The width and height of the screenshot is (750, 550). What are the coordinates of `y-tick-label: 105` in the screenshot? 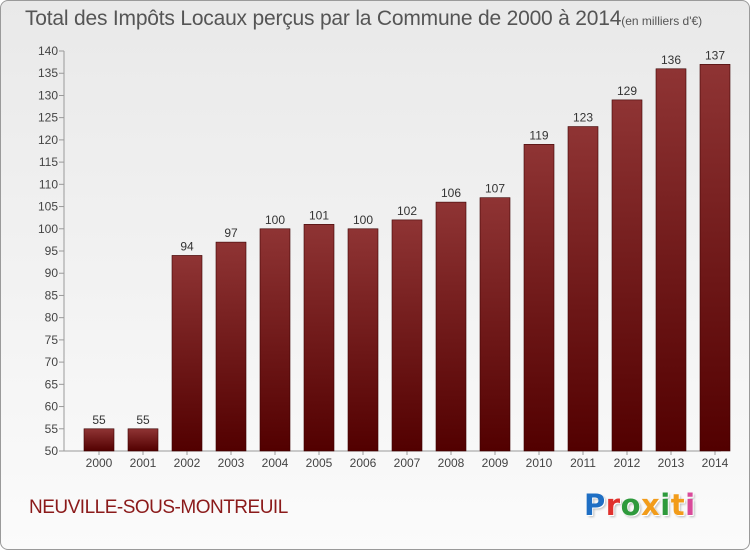 It's located at (48, 207).